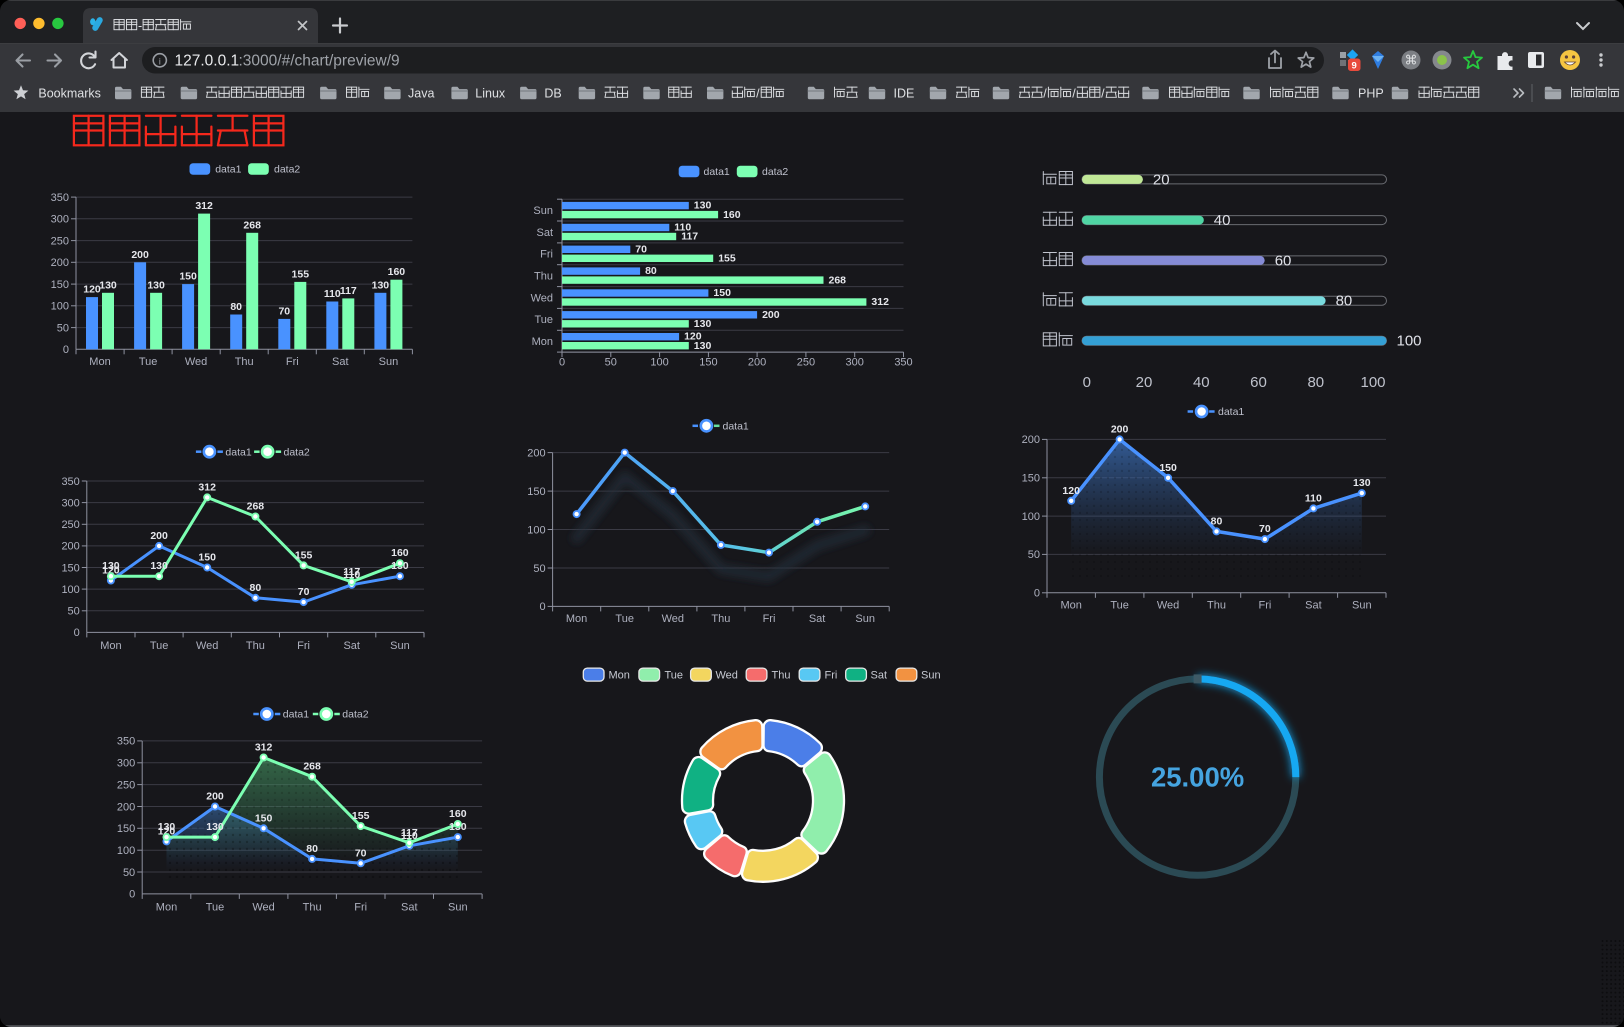 This screenshot has height=1027, width=1624. I want to click on svg-text: i, so click(160, 61).